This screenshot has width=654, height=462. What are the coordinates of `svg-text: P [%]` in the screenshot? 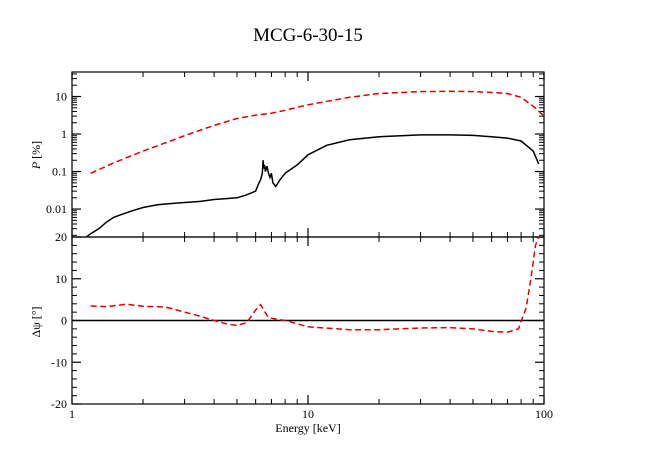 It's located at (36, 155).